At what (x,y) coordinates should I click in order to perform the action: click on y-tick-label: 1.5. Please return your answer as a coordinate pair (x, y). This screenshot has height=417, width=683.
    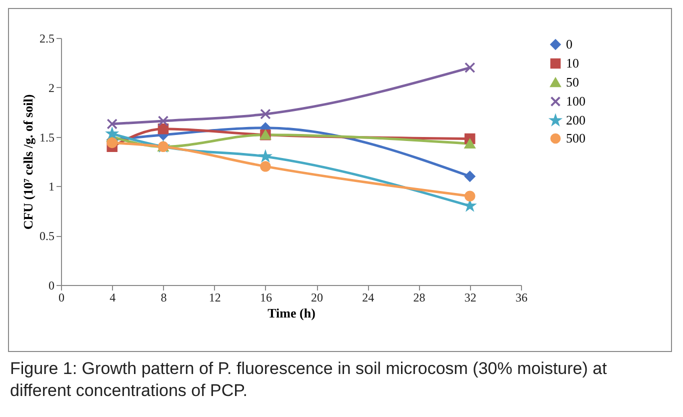
    Looking at the image, I should click on (47, 137).